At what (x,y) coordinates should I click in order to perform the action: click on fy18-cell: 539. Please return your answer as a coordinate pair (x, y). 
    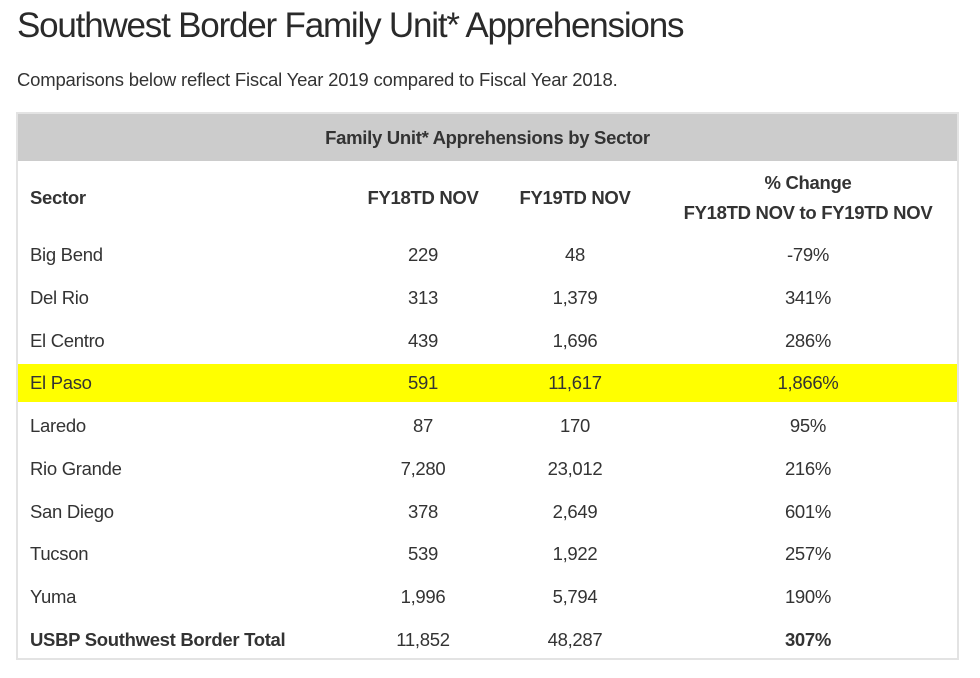
    Looking at the image, I should click on (423, 554).